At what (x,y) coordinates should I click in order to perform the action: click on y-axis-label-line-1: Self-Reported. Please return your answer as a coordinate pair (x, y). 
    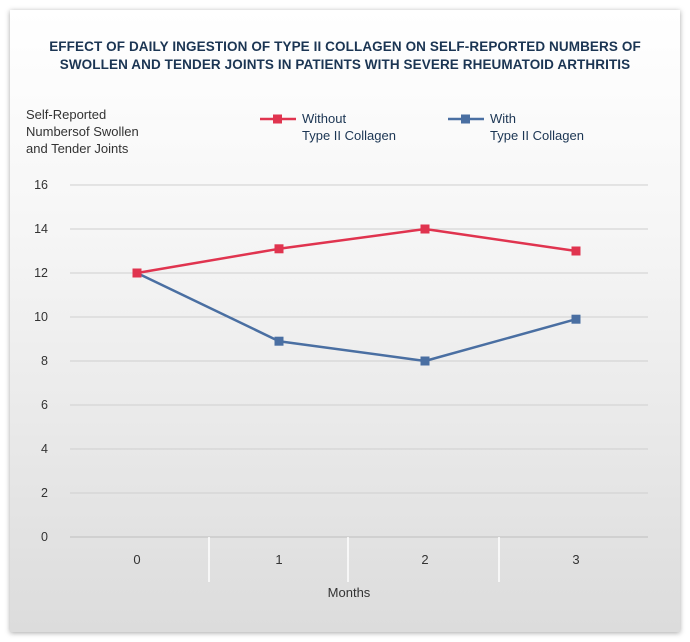
    Looking at the image, I should click on (66, 114).